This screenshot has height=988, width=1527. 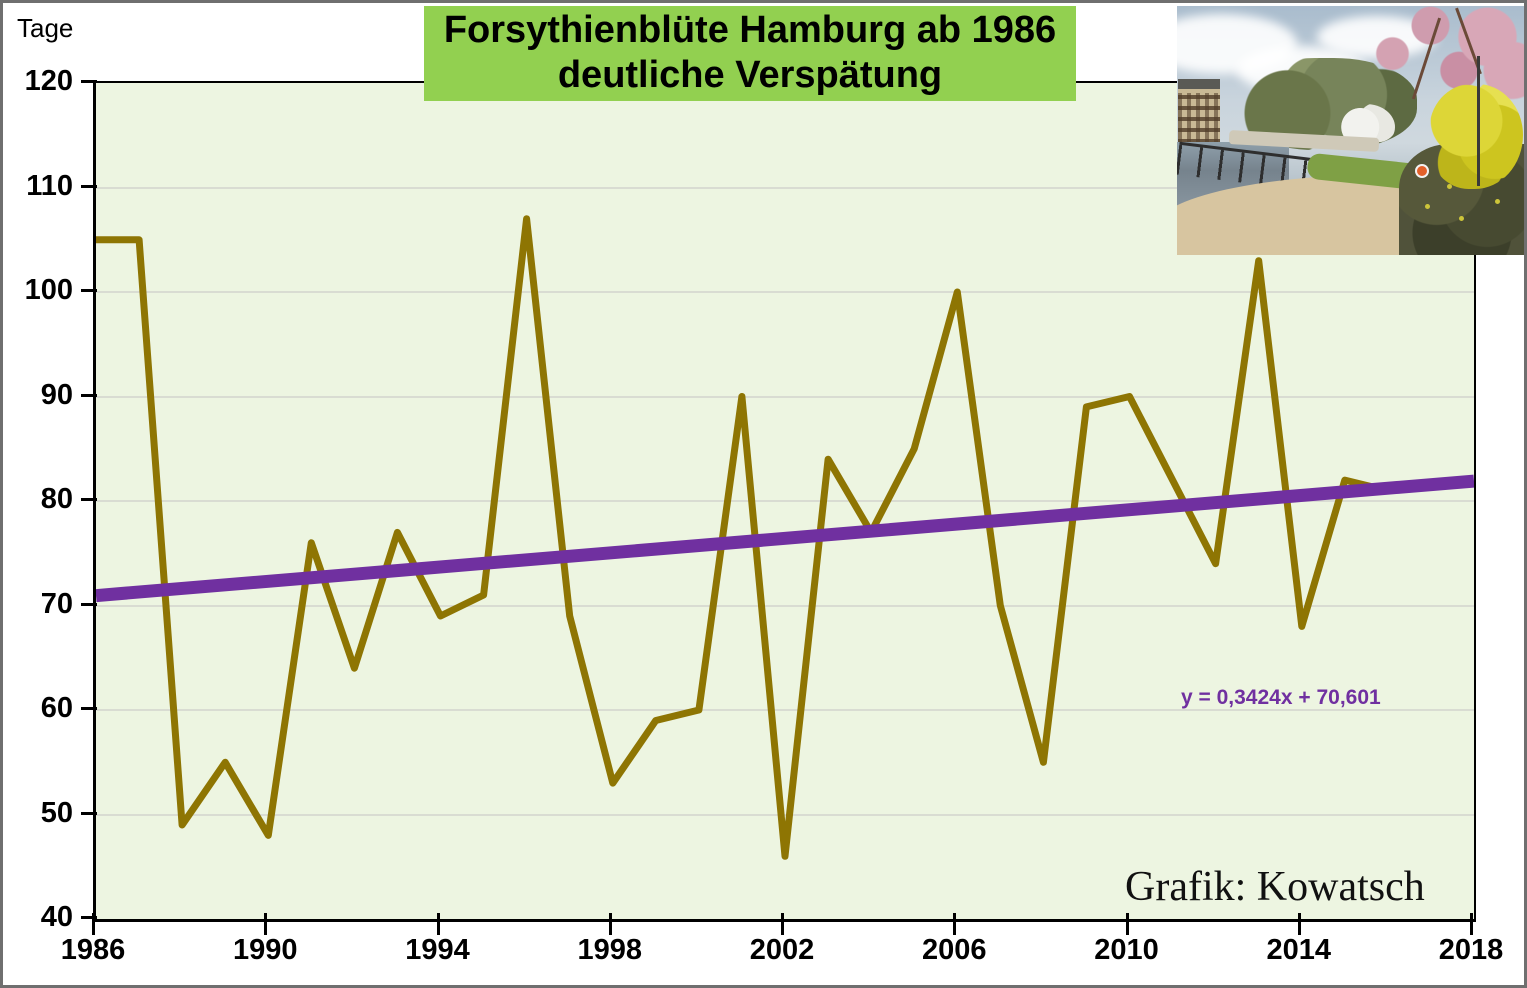 I want to click on x-tick-label: 2018, so click(x=1471, y=950).